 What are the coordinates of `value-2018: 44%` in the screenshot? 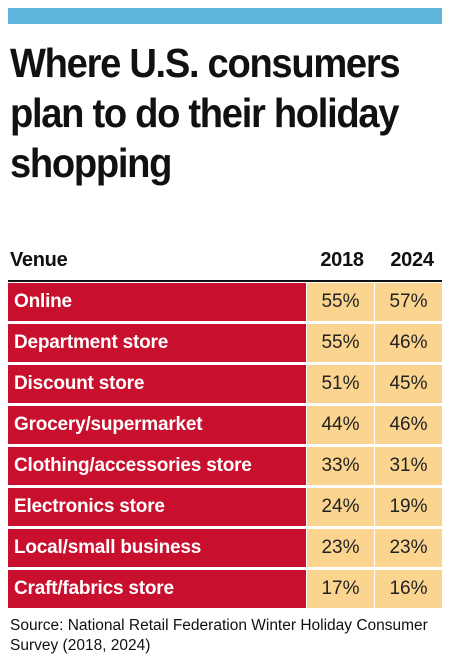 It's located at (340, 425).